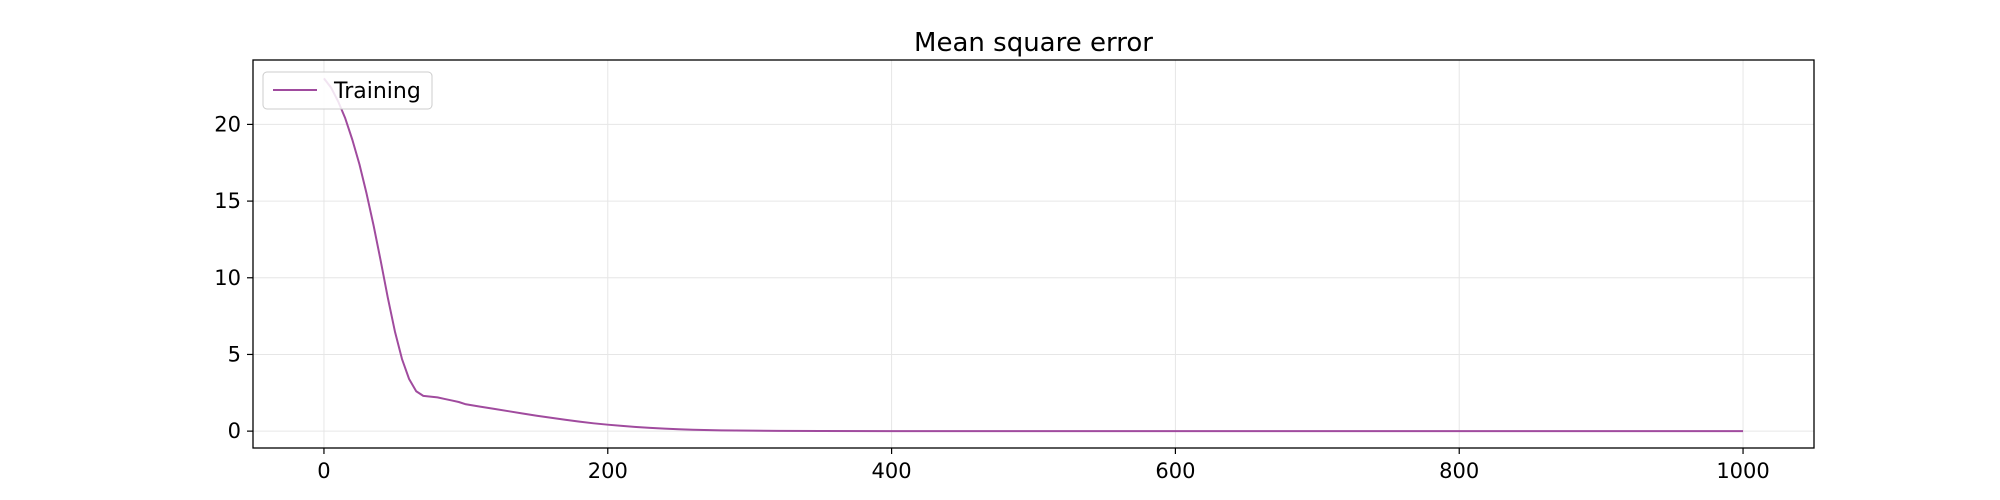 This screenshot has width=2000, height=500. I want to click on x-tick-label: 200, so click(608, 471).